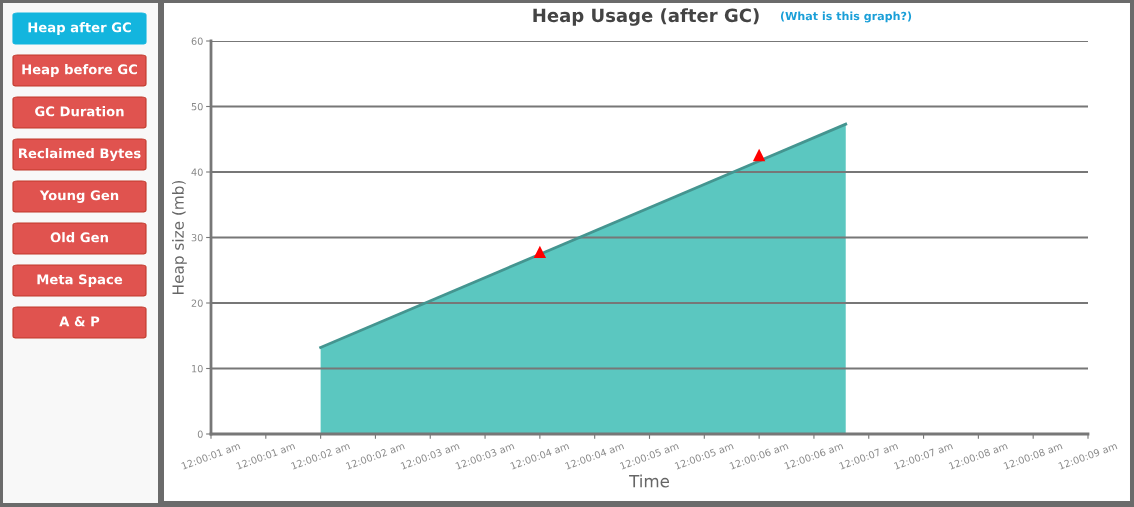  I want to click on text: Heap after GC, so click(79, 28).